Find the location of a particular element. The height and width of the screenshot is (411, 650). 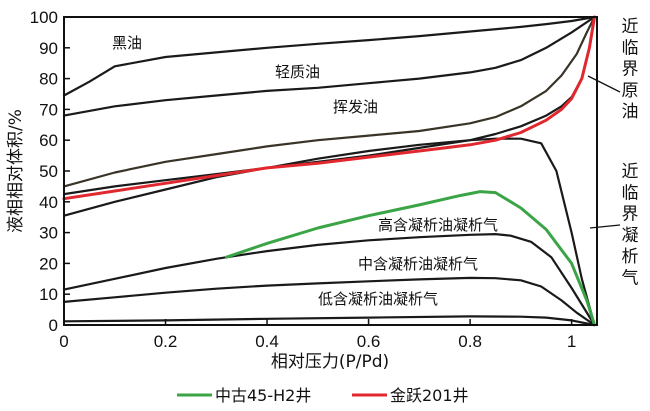

y-tick-label: 40 is located at coordinates (48, 202).